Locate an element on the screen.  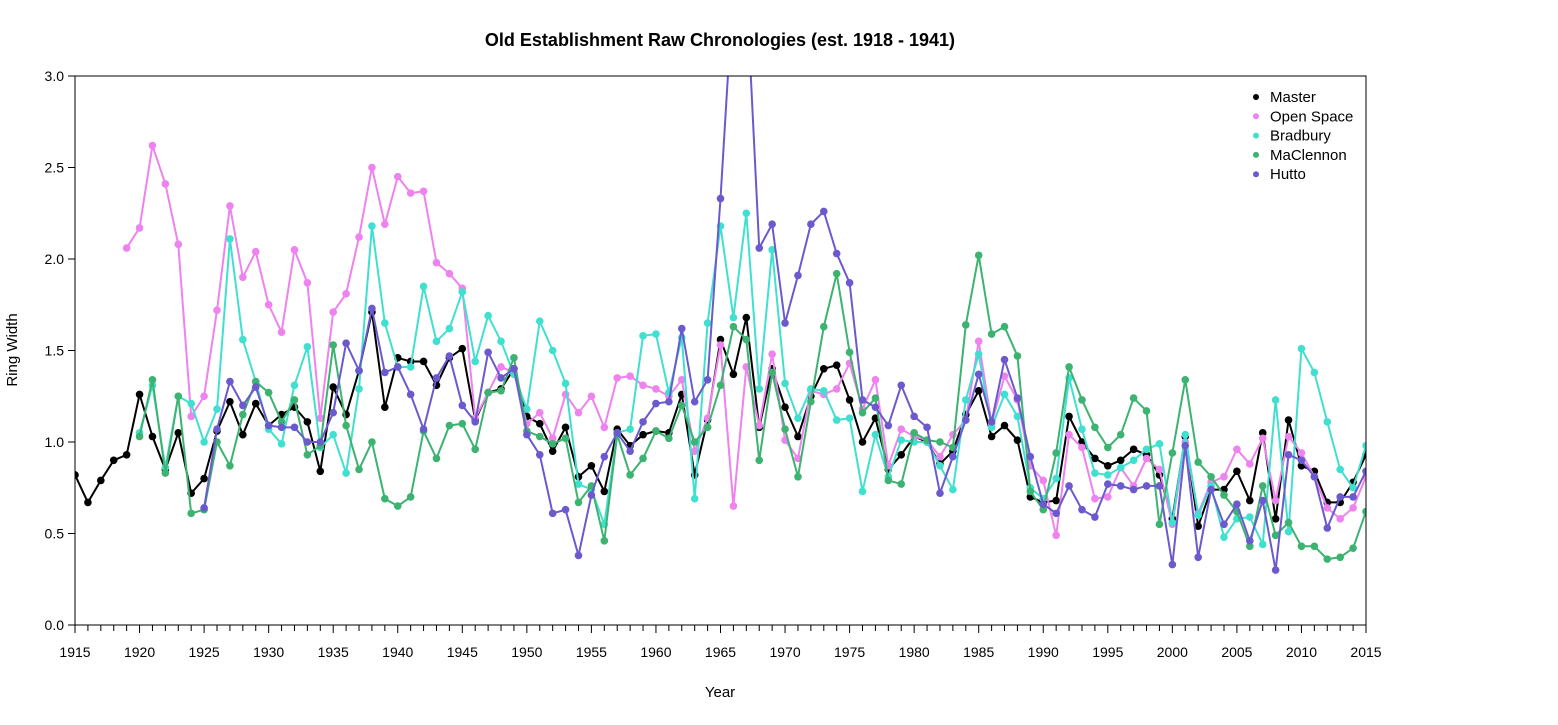
x-tick-label: 2000 is located at coordinates (1172, 652).